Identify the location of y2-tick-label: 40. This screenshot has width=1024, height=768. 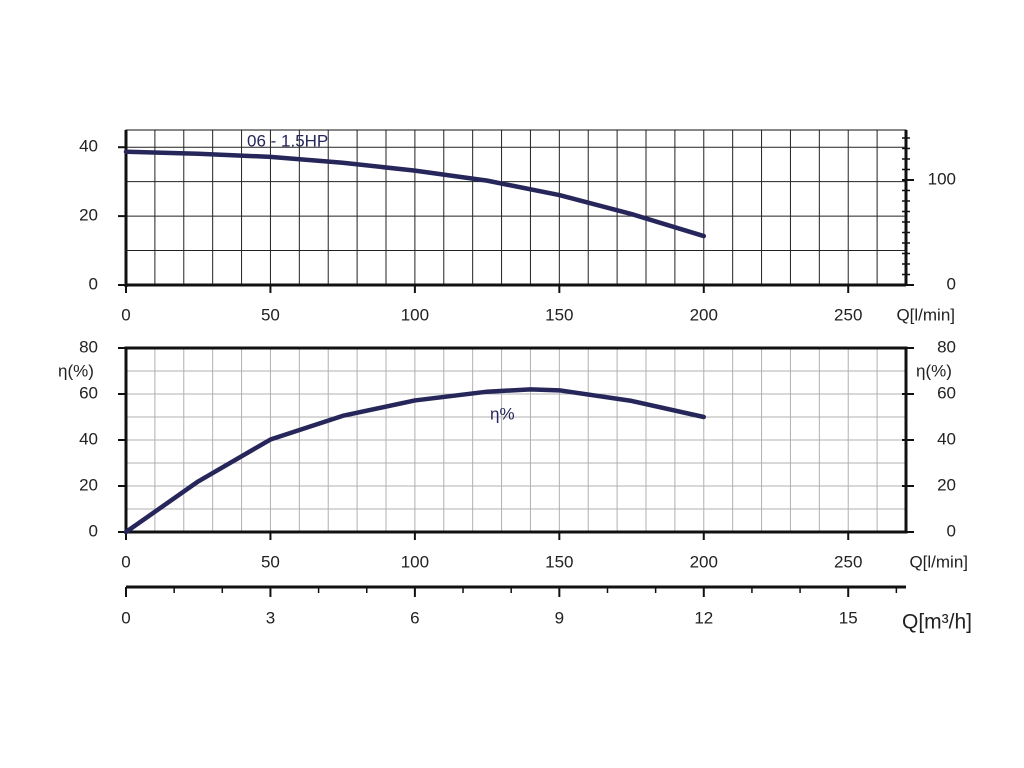
(946, 438).